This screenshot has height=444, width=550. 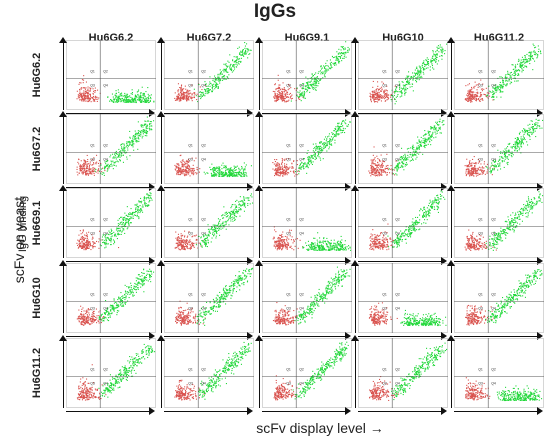 What do you see at coordinates (37, 373) in the screenshot?
I see `row-label: Hu6G11.2` at bounding box center [37, 373].